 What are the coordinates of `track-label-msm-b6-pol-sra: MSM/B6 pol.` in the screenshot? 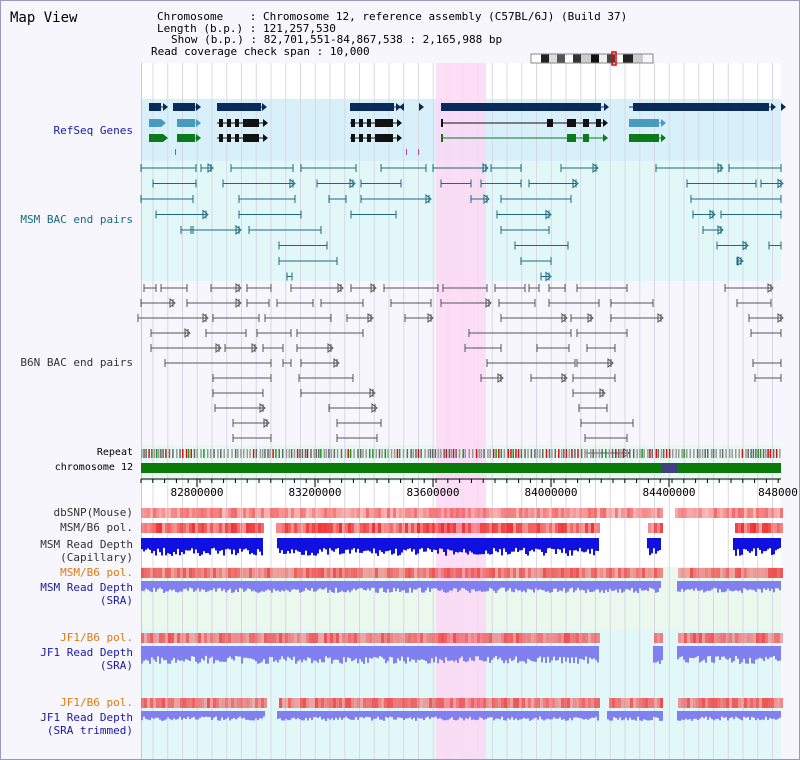 It's located at (96, 572).